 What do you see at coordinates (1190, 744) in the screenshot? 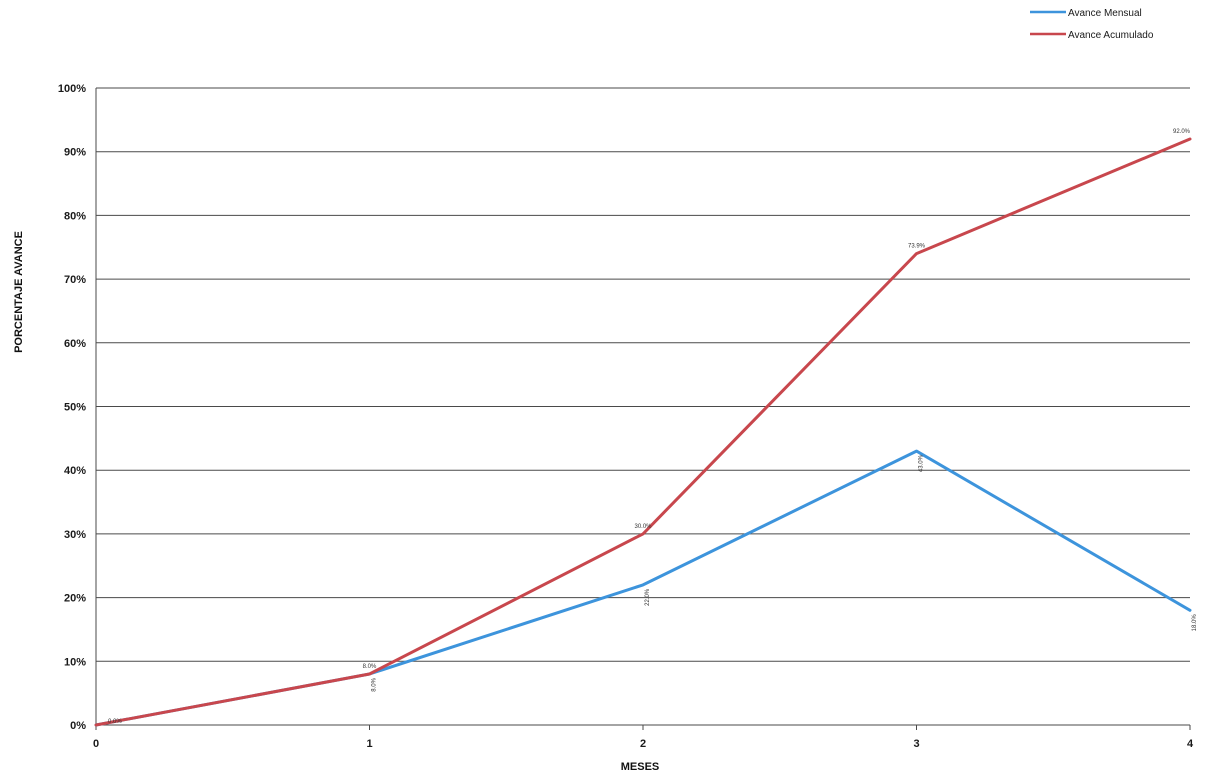
I see `x-tick-label: 4` at bounding box center [1190, 744].